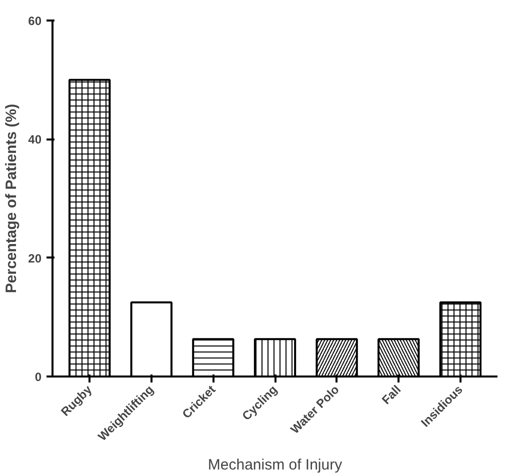  Describe the element at coordinates (38, 377) in the screenshot. I see `y-tick-label: 0` at that location.